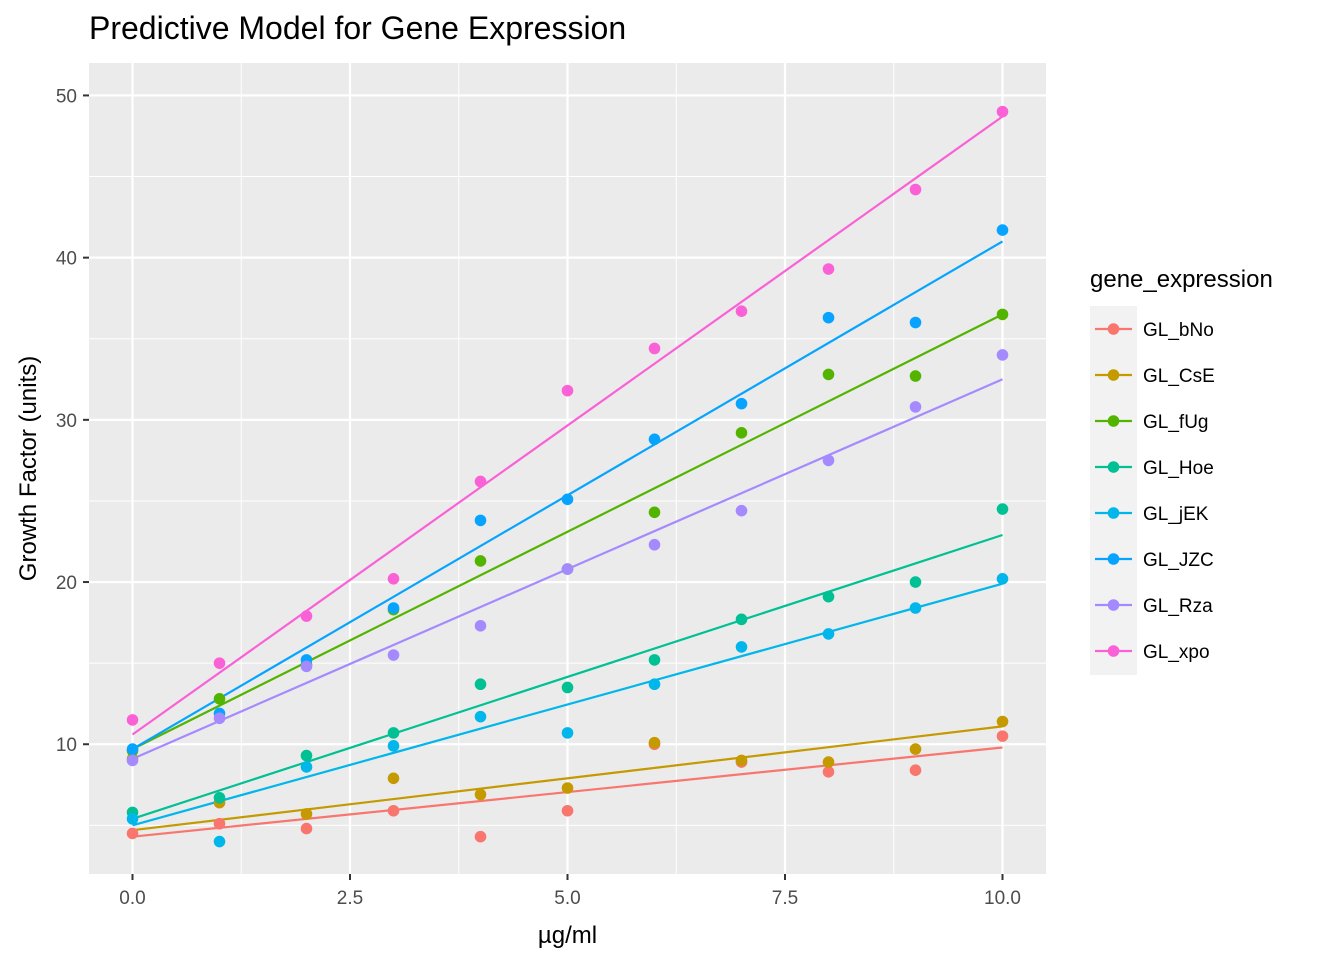  What do you see at coordinates (1176, 652) in the screenshot?
I see `legend-label-GL_xpo: GL_xpo` at bounding box center [1176, 652].